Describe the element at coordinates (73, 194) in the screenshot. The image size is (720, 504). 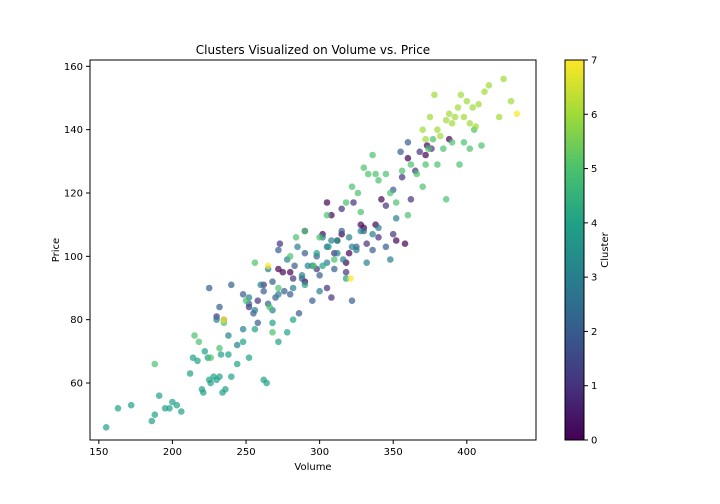
I see `y-tick-label: 120` at that location.